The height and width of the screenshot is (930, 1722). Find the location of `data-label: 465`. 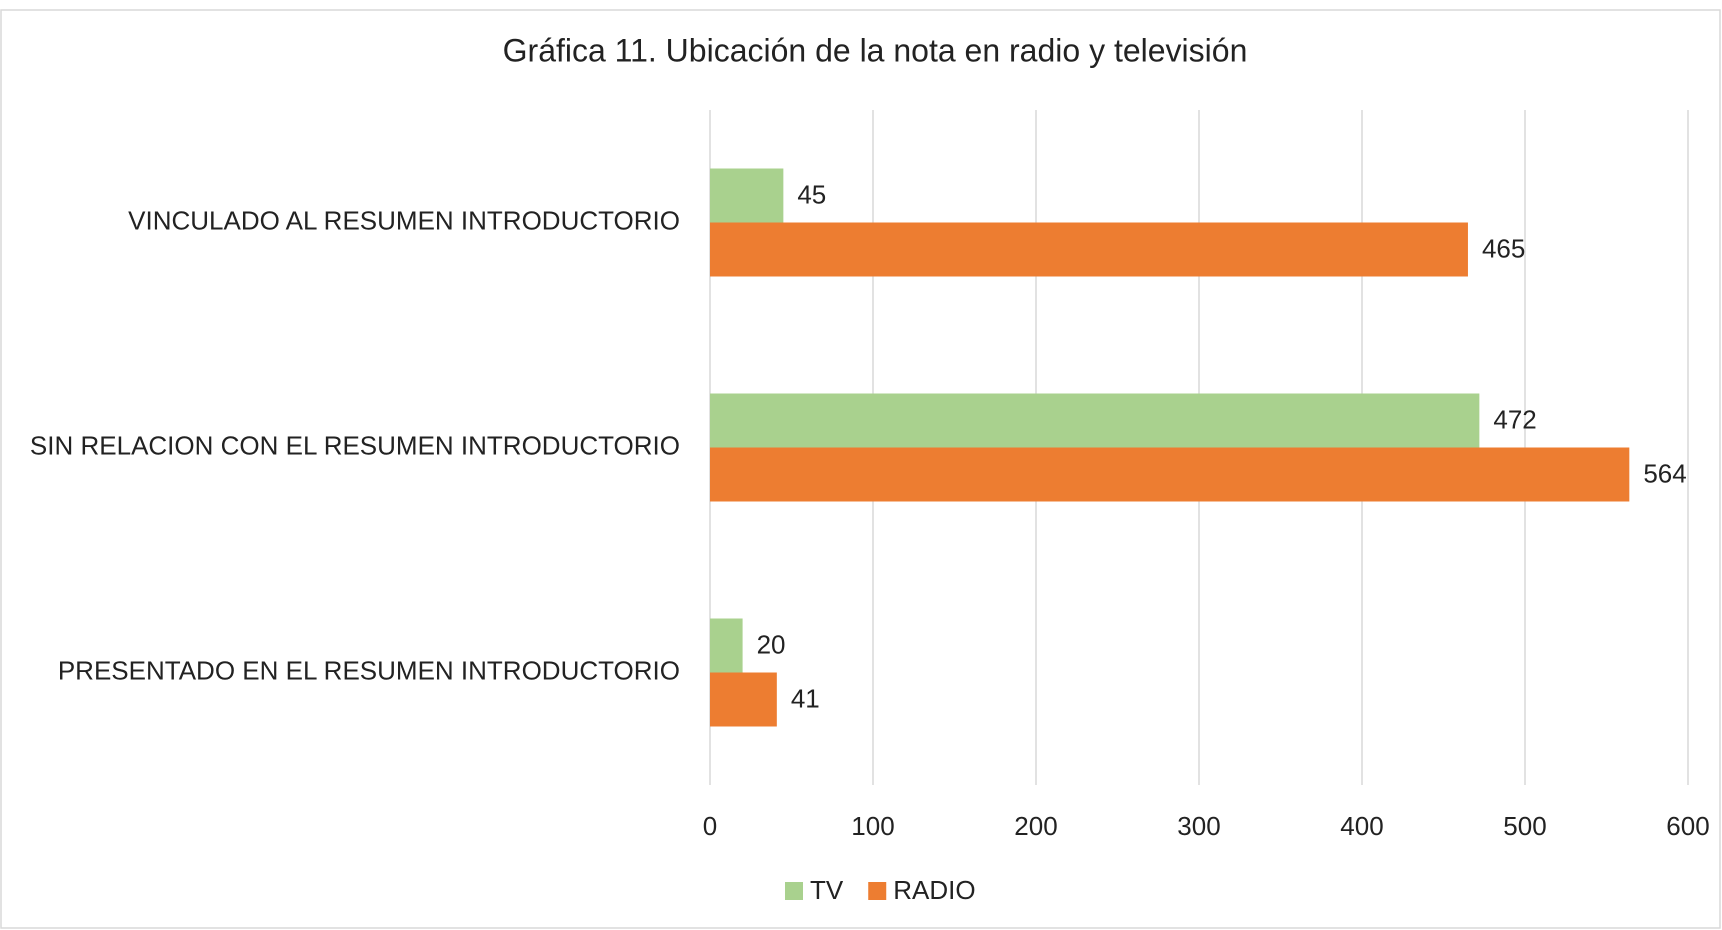

data-label: 465 is located at coordinates (1503, 248).